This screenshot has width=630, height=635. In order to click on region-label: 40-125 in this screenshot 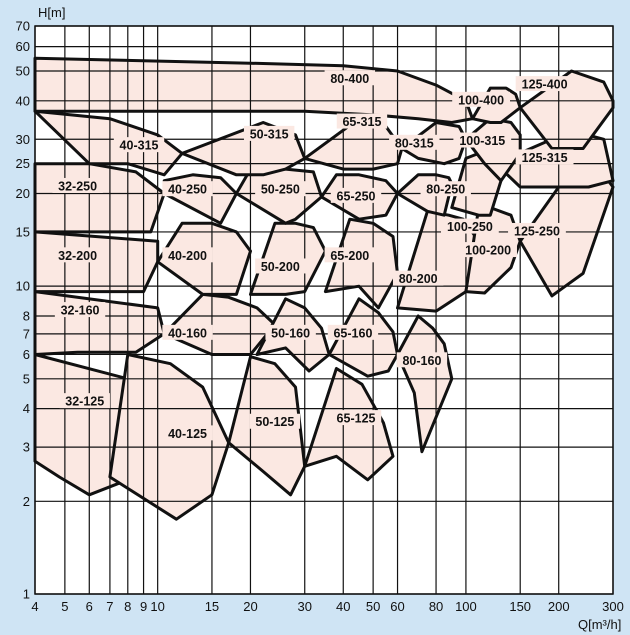, I will do `click(187, 434)`.